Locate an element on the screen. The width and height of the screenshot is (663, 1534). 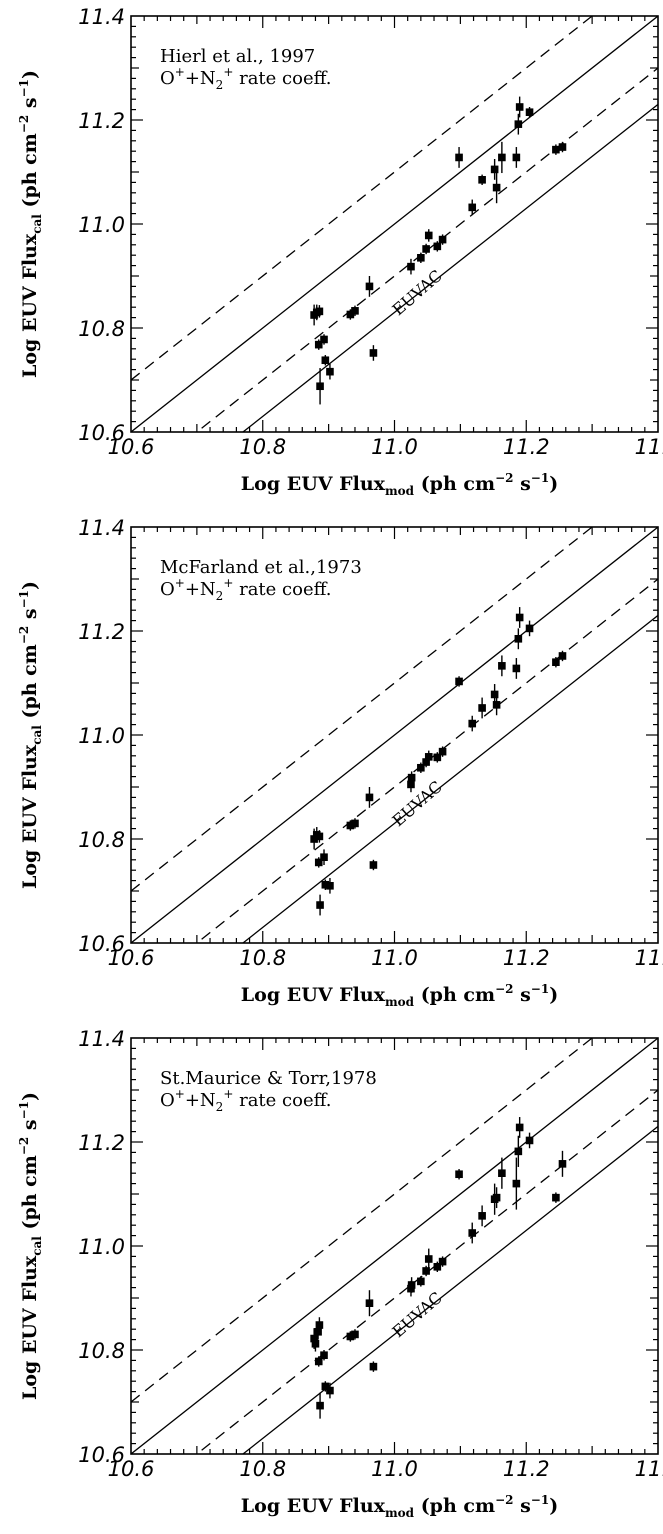
x-axis-title-units-c: ) is located at coordinates (553, 995).